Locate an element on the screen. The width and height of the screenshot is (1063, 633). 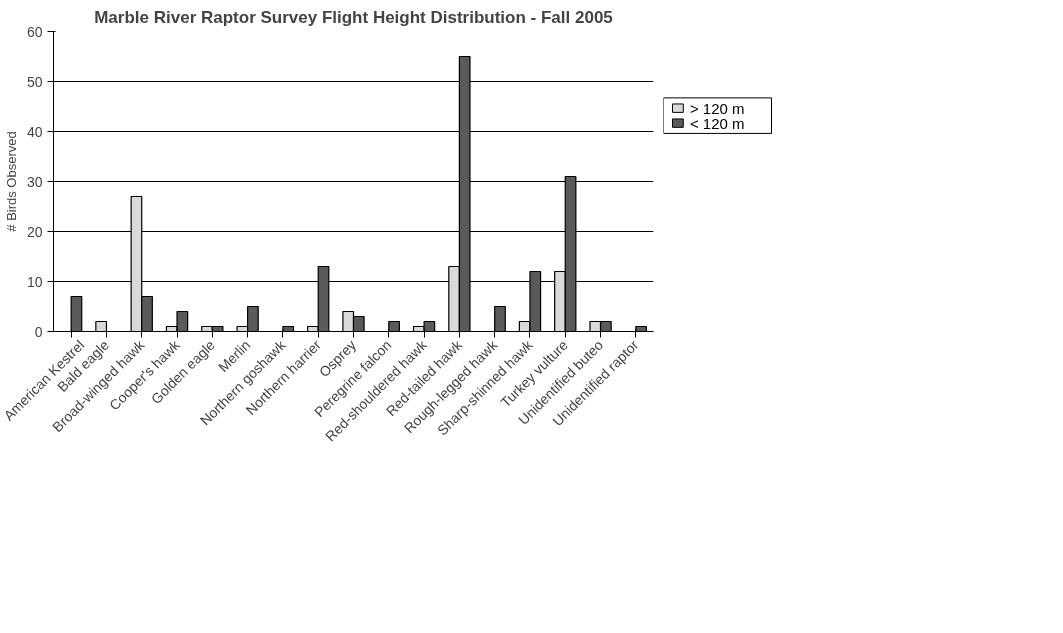
legend-label: > 120 m is located at coordinates (717, 108).